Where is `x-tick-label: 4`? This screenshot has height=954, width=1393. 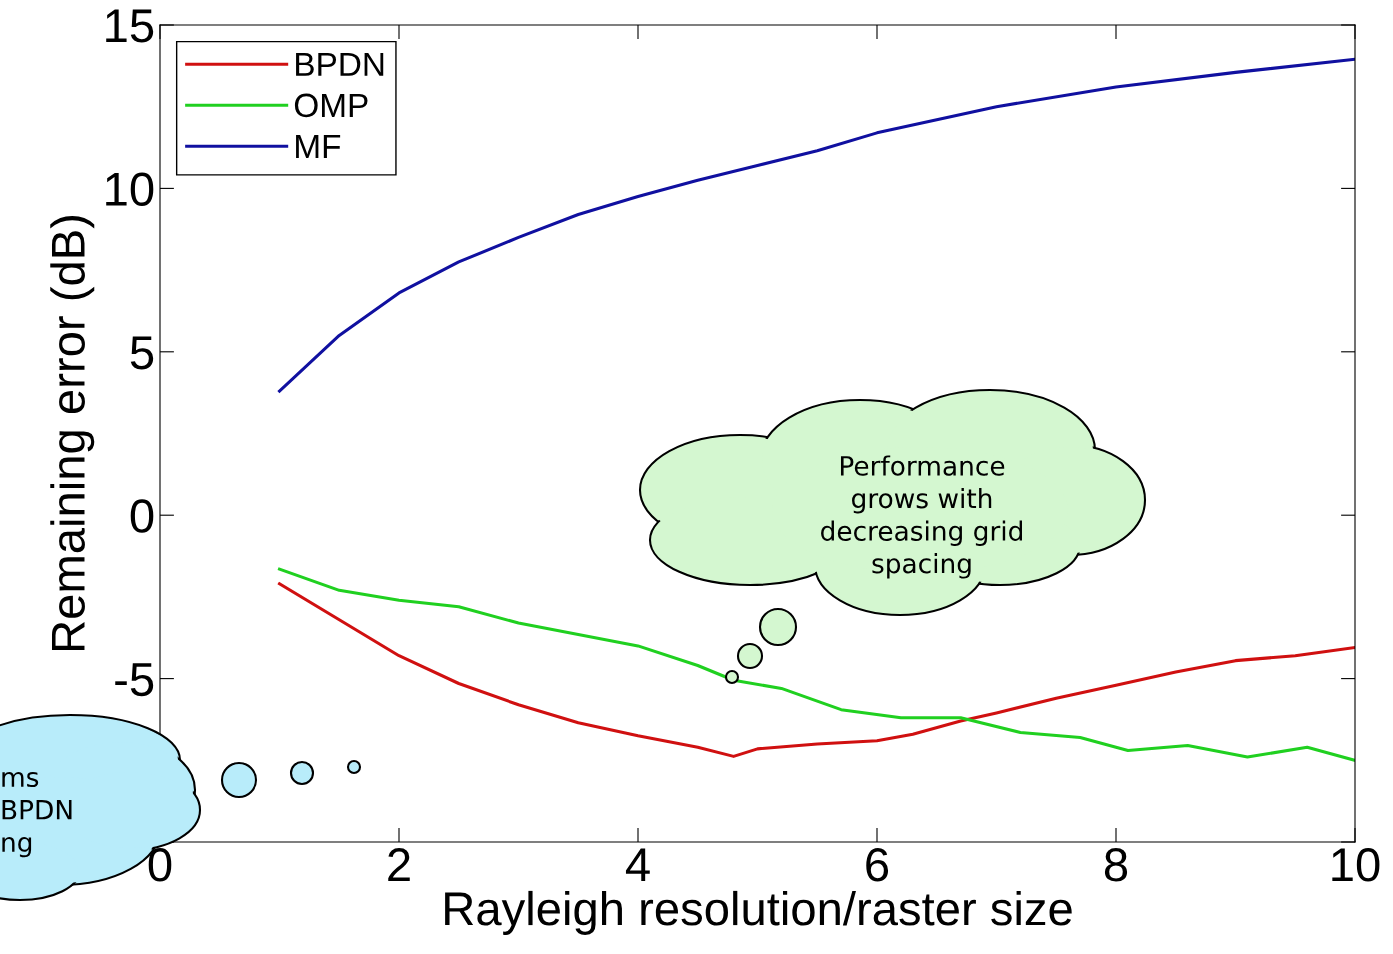
x-tick-label: 4 is located at coordinates (637, 865).